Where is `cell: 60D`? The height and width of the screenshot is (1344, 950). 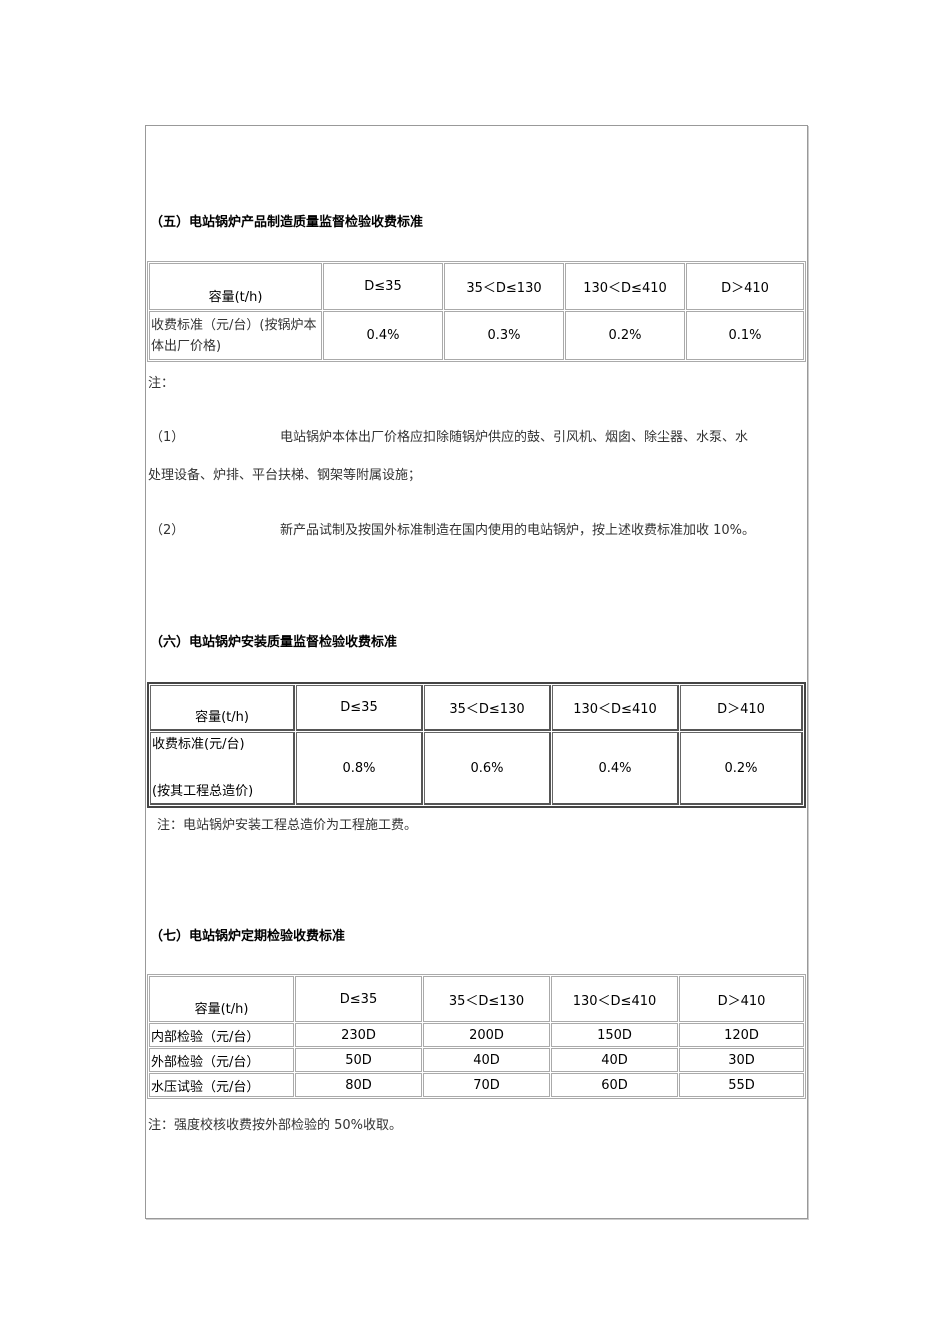 cell: 60D is located at coordinates (614, 1085).